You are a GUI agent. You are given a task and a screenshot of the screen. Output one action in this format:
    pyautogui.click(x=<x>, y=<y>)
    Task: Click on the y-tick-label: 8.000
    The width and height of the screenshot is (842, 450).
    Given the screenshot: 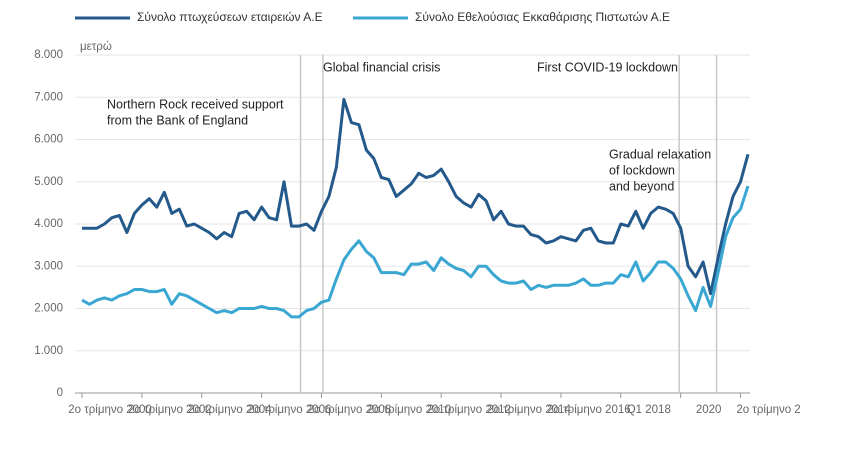 What is the action you would take?
    pyautogui.click(x=48, y=55)
    